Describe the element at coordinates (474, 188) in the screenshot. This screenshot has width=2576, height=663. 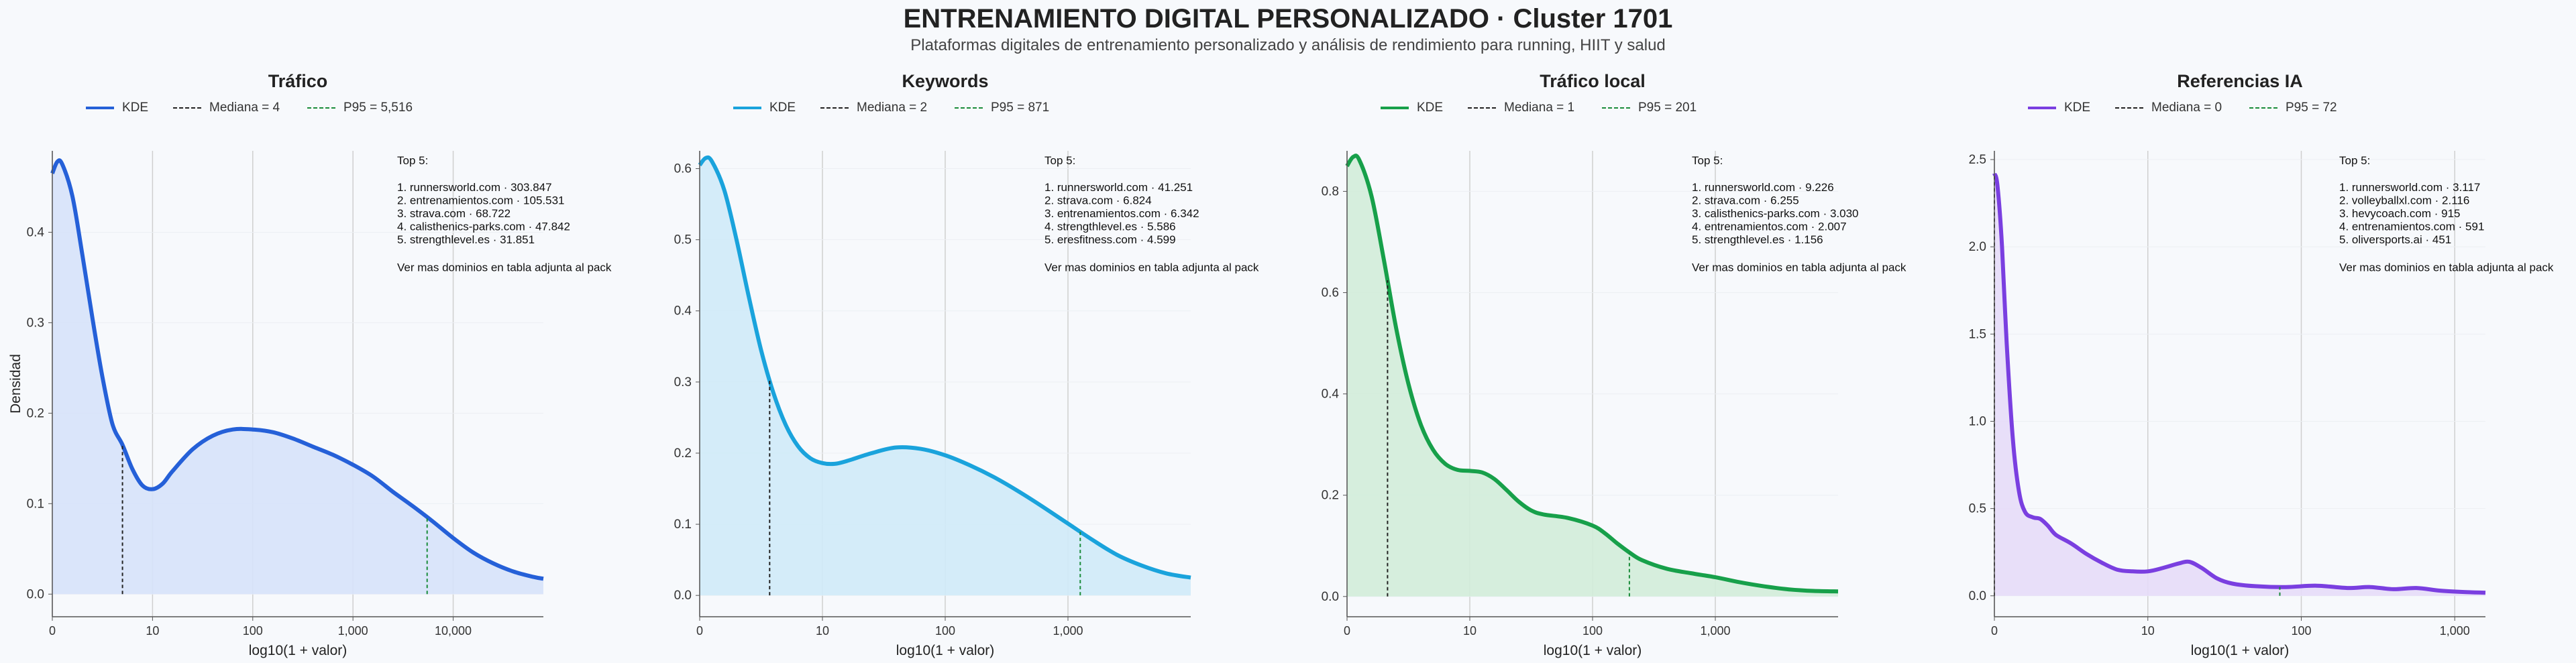
I see `top5-item: 1. runnersworld.com · 303.847` at that location.